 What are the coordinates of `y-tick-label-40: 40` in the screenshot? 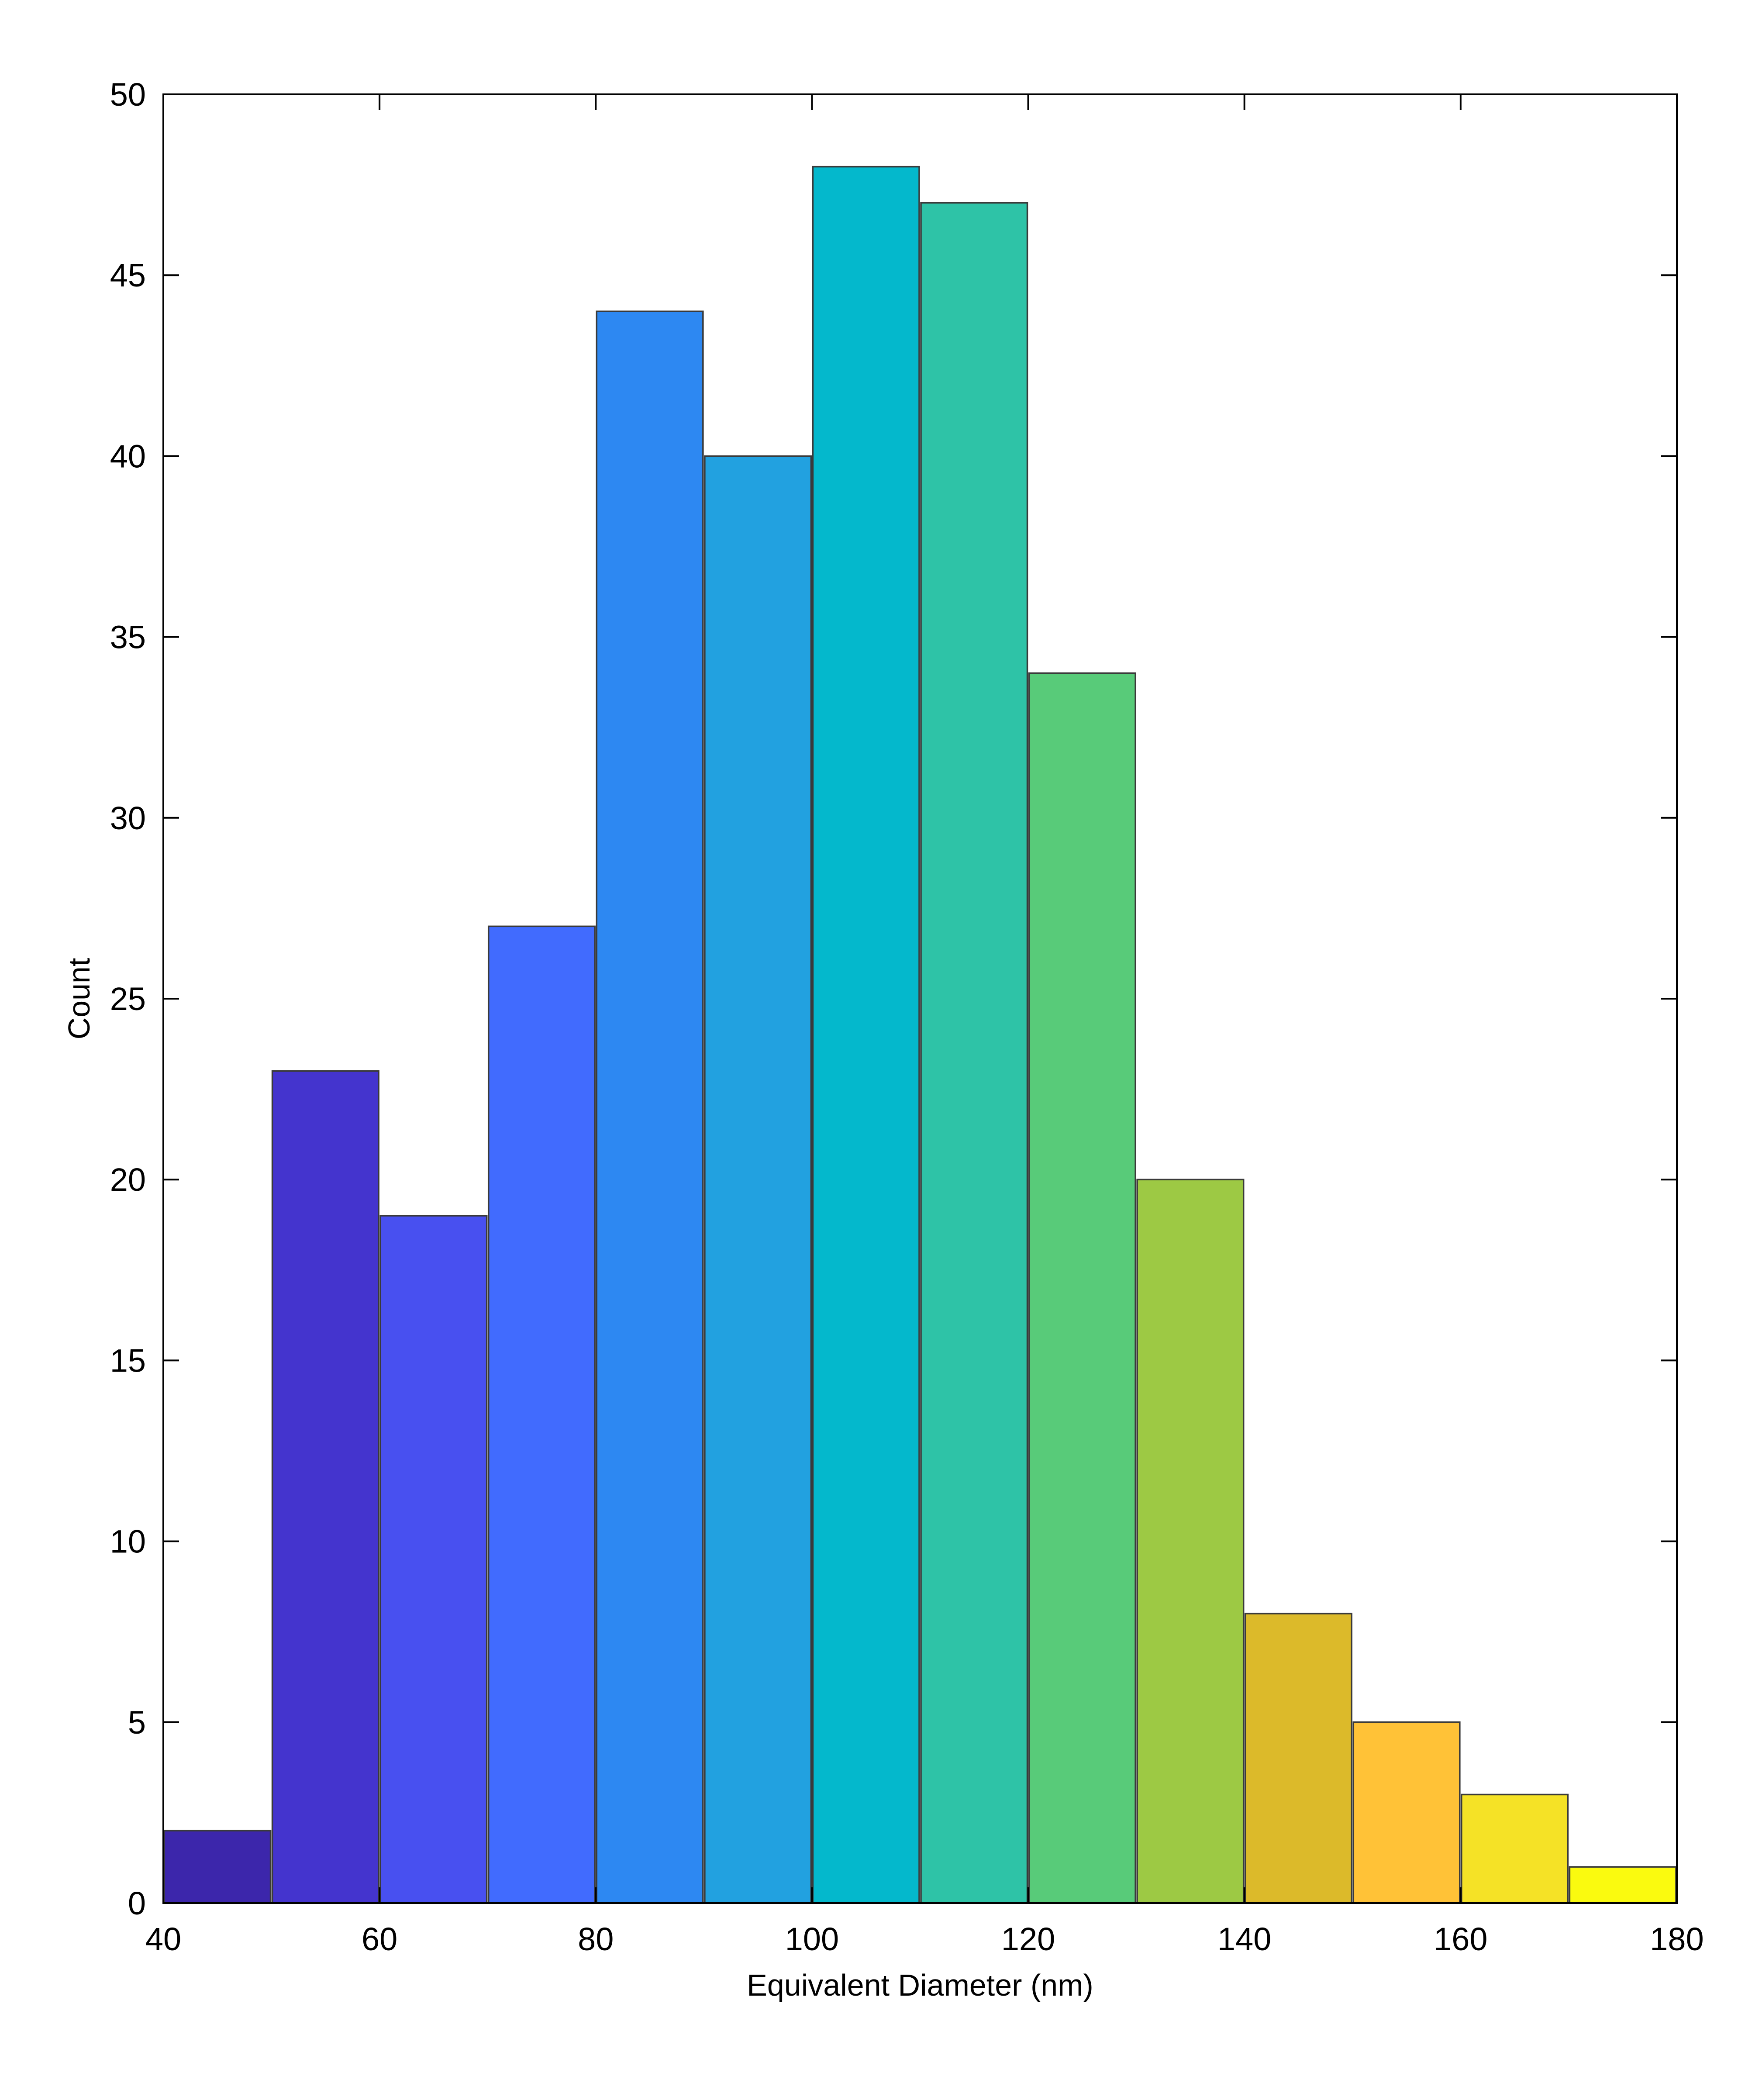 It's located at (128, 456).